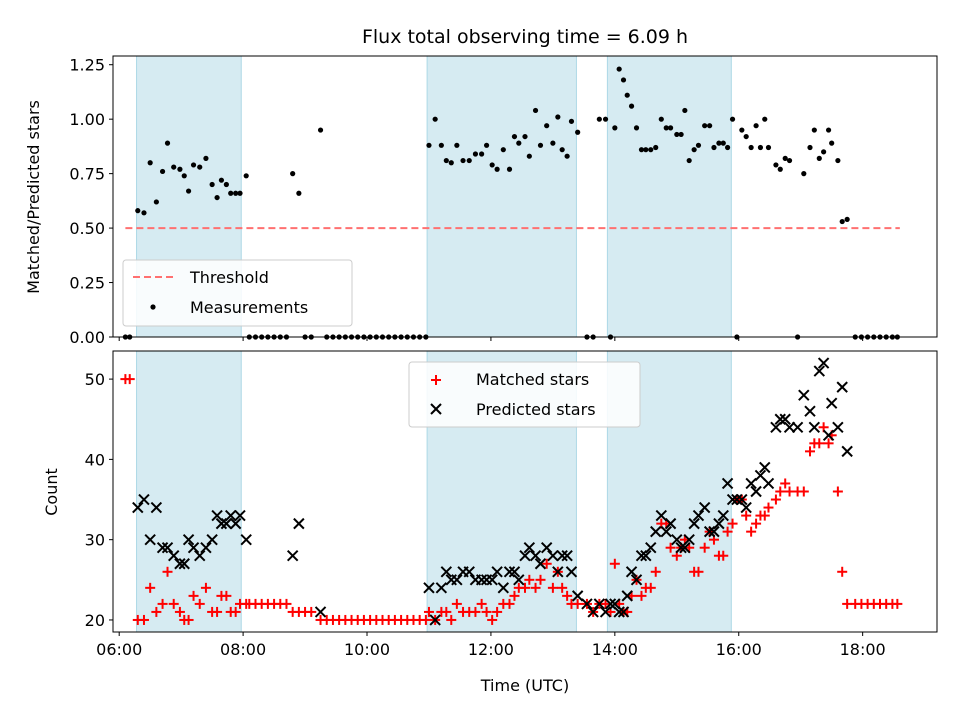 The image size is (960, 720). Describe the element at coordinates (95, 540) in the screenshot. I see `y-tick-label: 30` at that location.